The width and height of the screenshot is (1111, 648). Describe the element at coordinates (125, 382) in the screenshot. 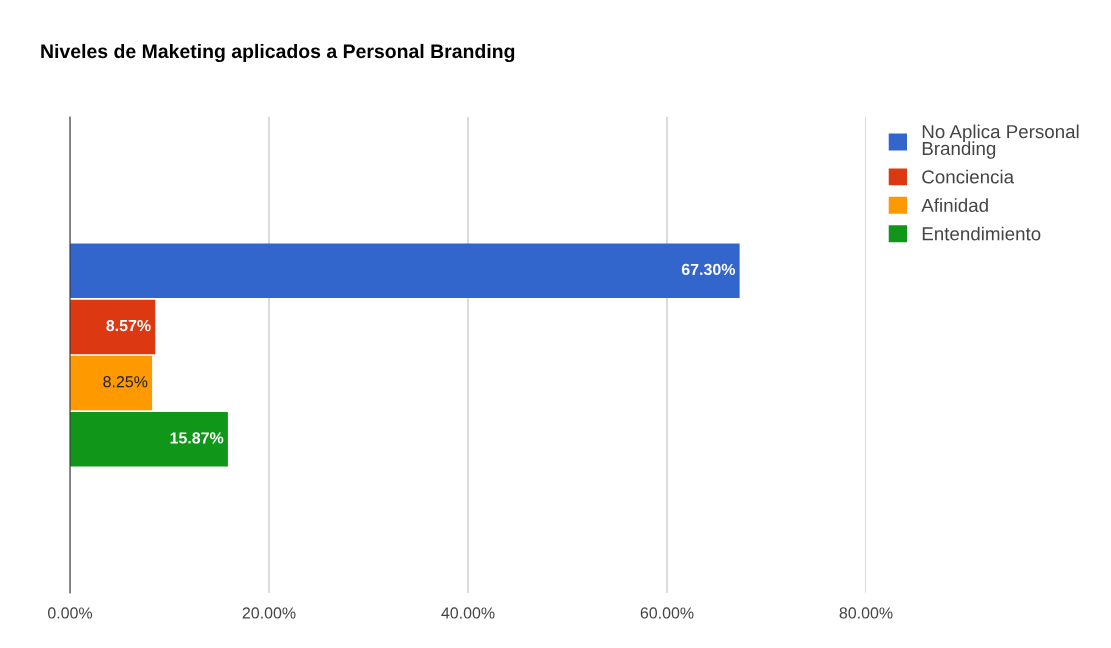

I see `data-label: 8.25%` at that location.